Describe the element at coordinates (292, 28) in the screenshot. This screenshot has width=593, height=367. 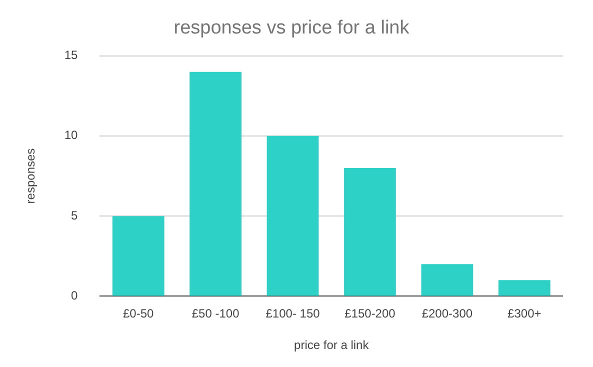
I see `chart-title: responses vs price for a link` at that location.